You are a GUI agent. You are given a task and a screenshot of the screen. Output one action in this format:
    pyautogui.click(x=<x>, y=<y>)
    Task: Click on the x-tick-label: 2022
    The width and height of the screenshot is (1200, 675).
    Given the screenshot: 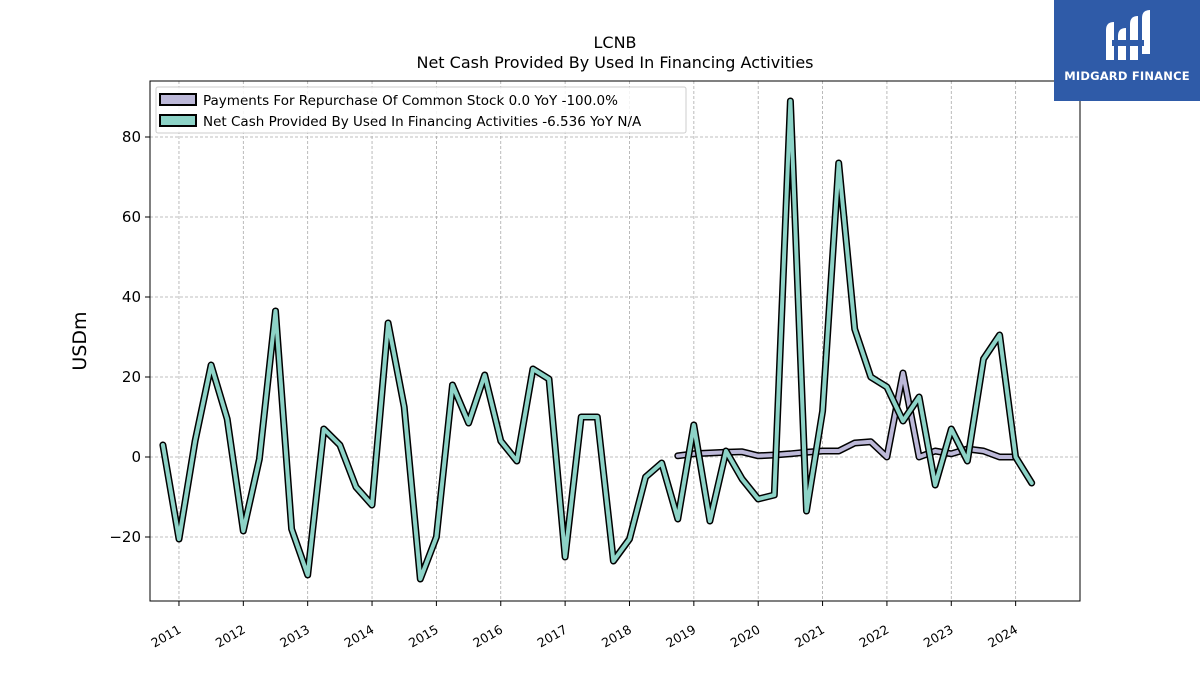 What is the action you would take?
    pyautogui.click(x=873, y=636)
    